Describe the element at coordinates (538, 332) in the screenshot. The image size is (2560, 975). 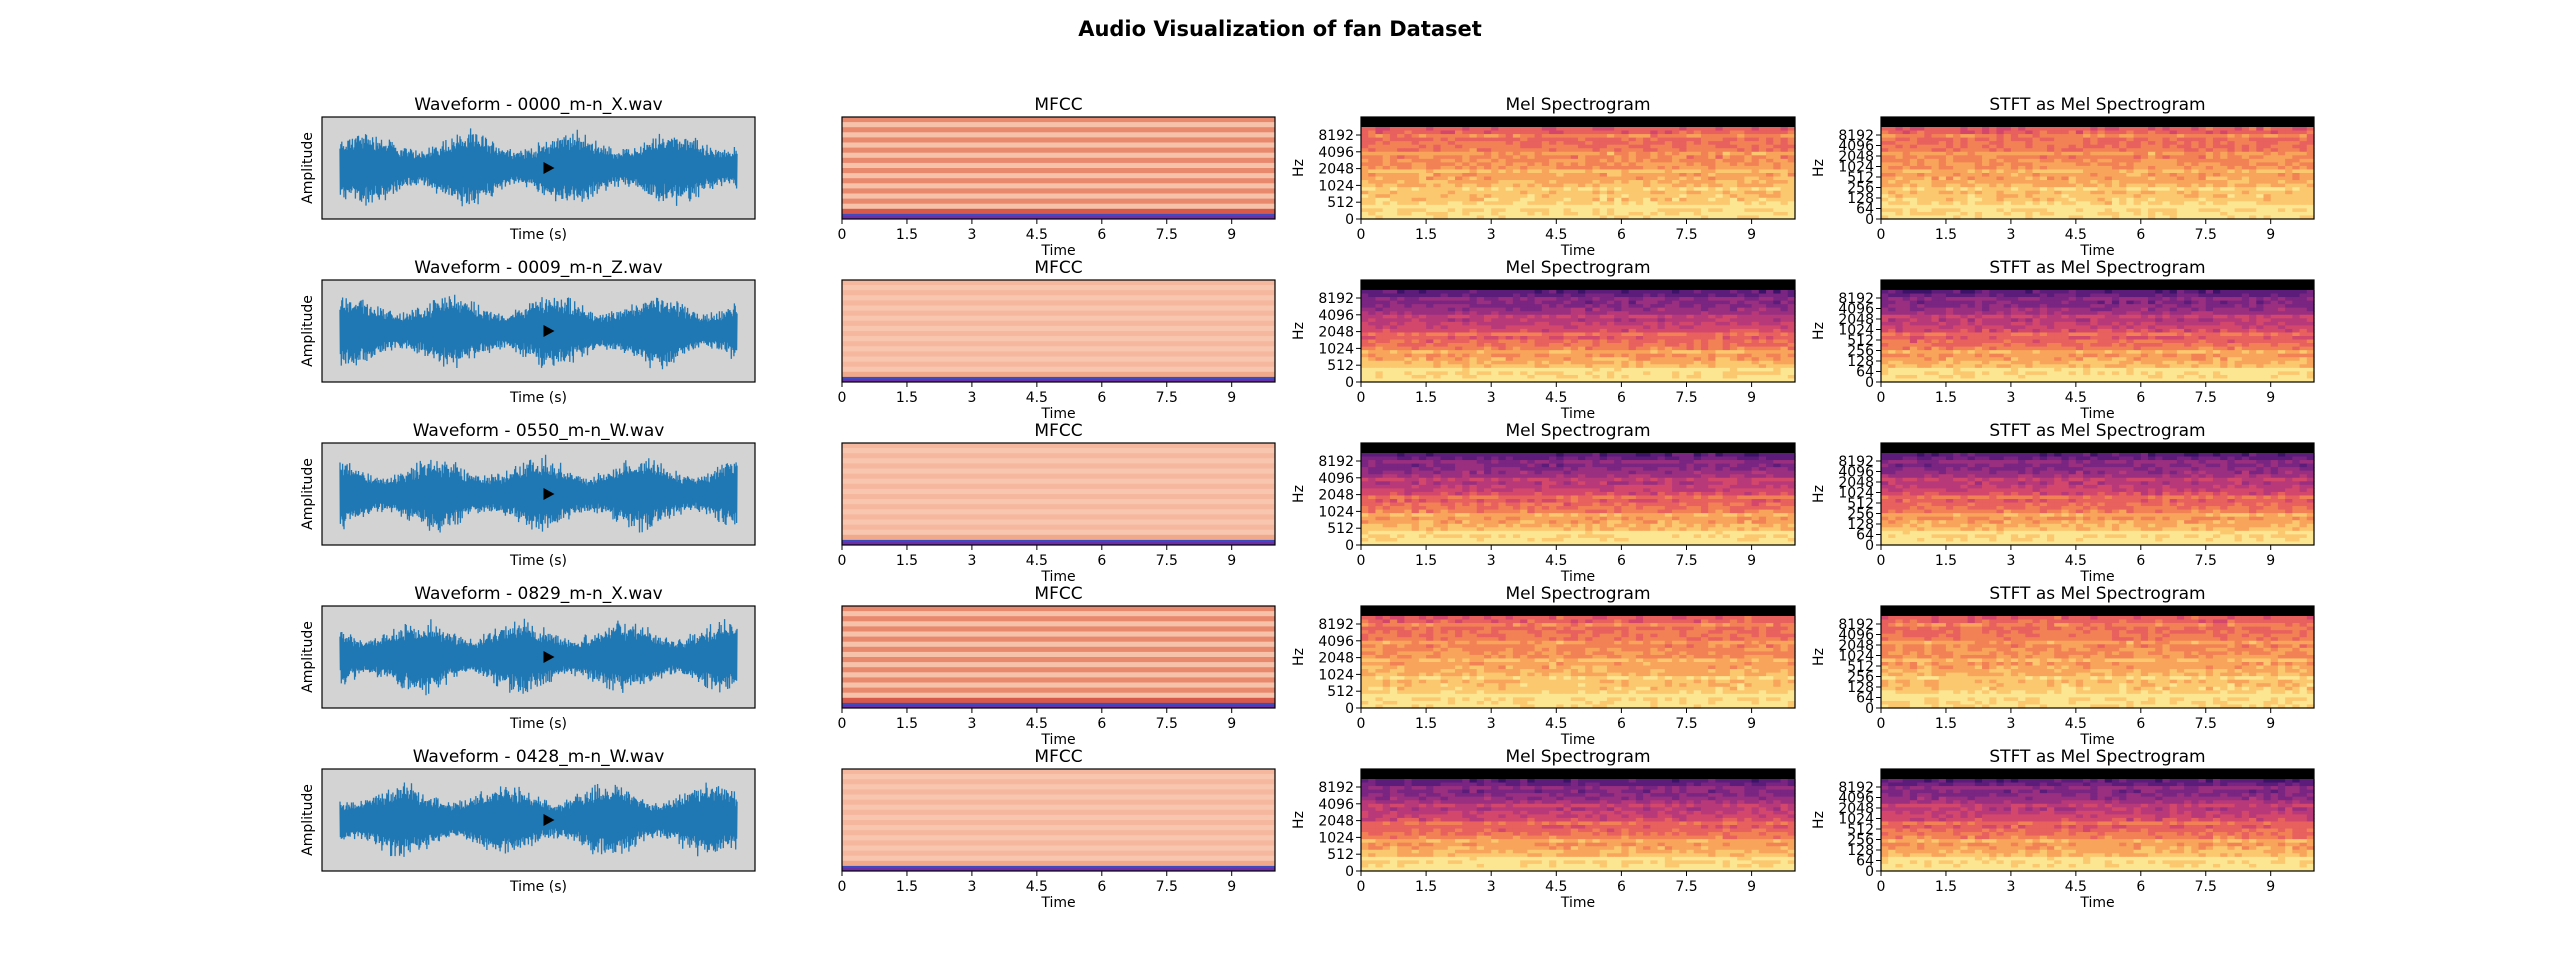
I see `waveform-line` at that location.